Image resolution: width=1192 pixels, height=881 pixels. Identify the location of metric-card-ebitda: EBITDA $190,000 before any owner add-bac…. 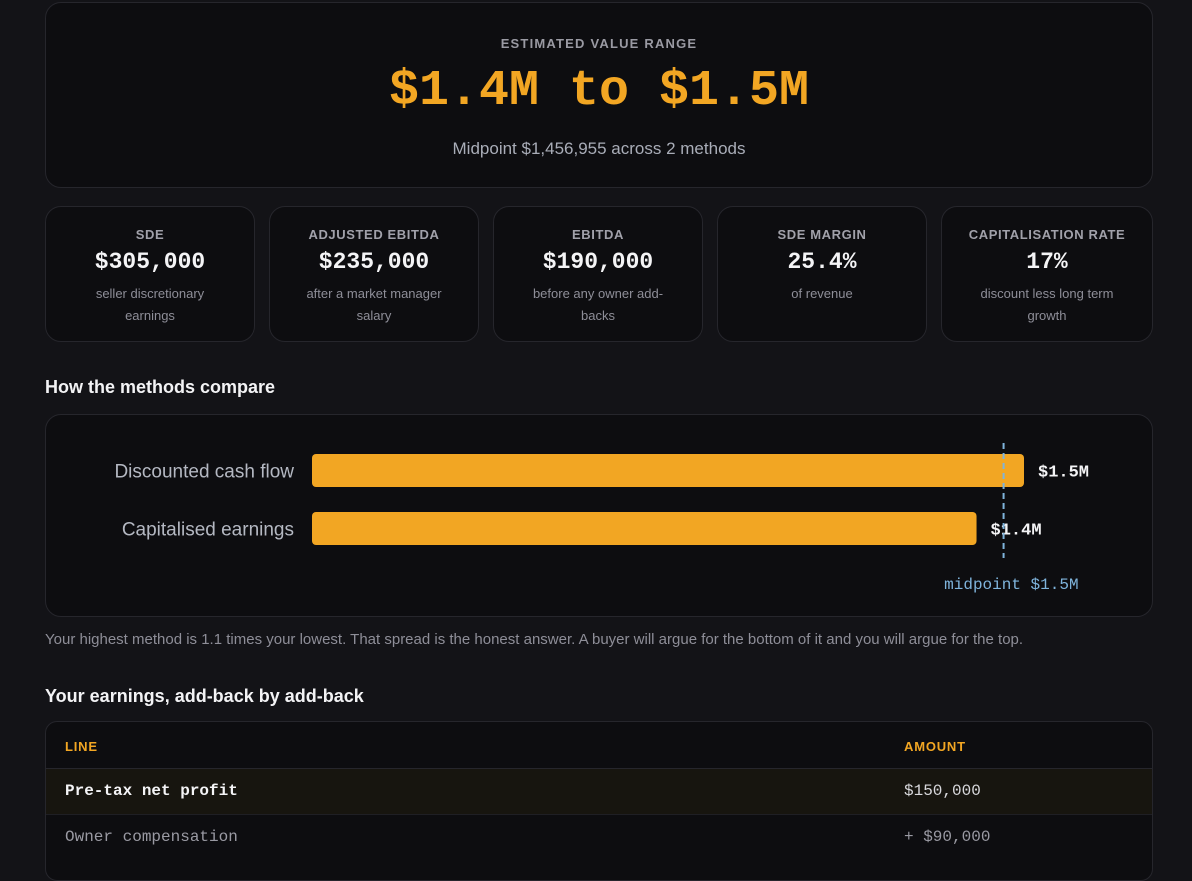
(598, 274).